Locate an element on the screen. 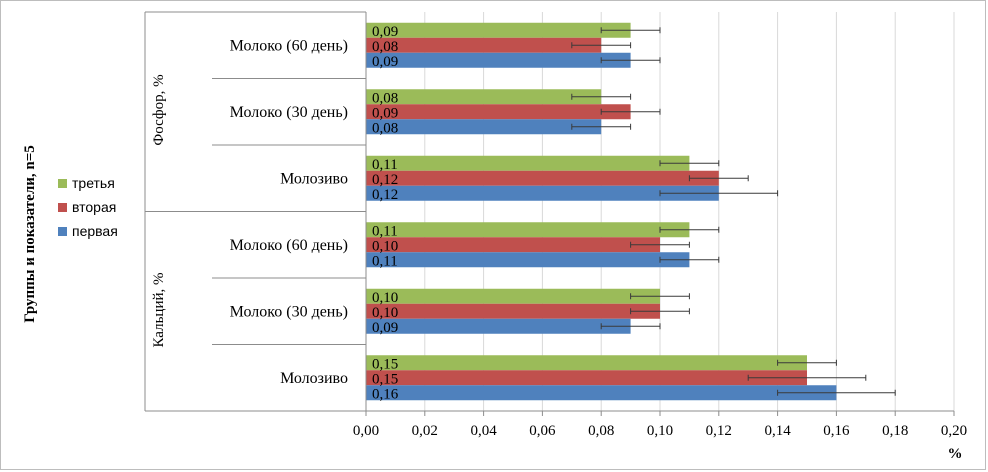 The image size is (988, 472). legend: третья вторая первая is located at coordinates (88, 207).